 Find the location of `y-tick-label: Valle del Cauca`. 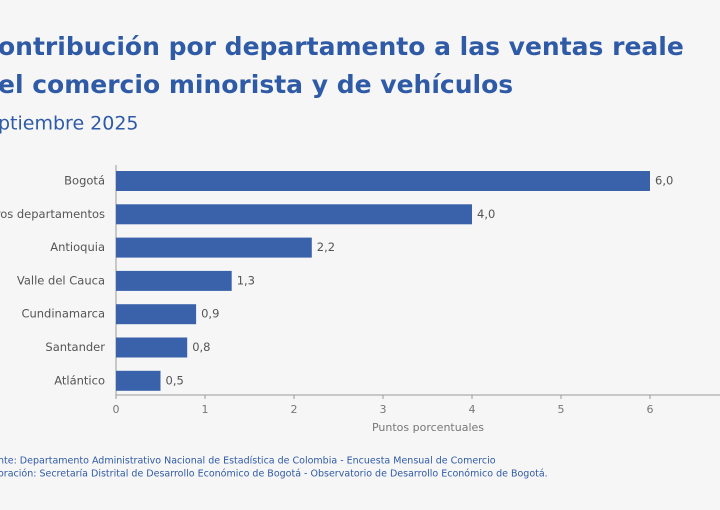

y-tick-label: Valle del Cauca is located at coordinates (61, 280).